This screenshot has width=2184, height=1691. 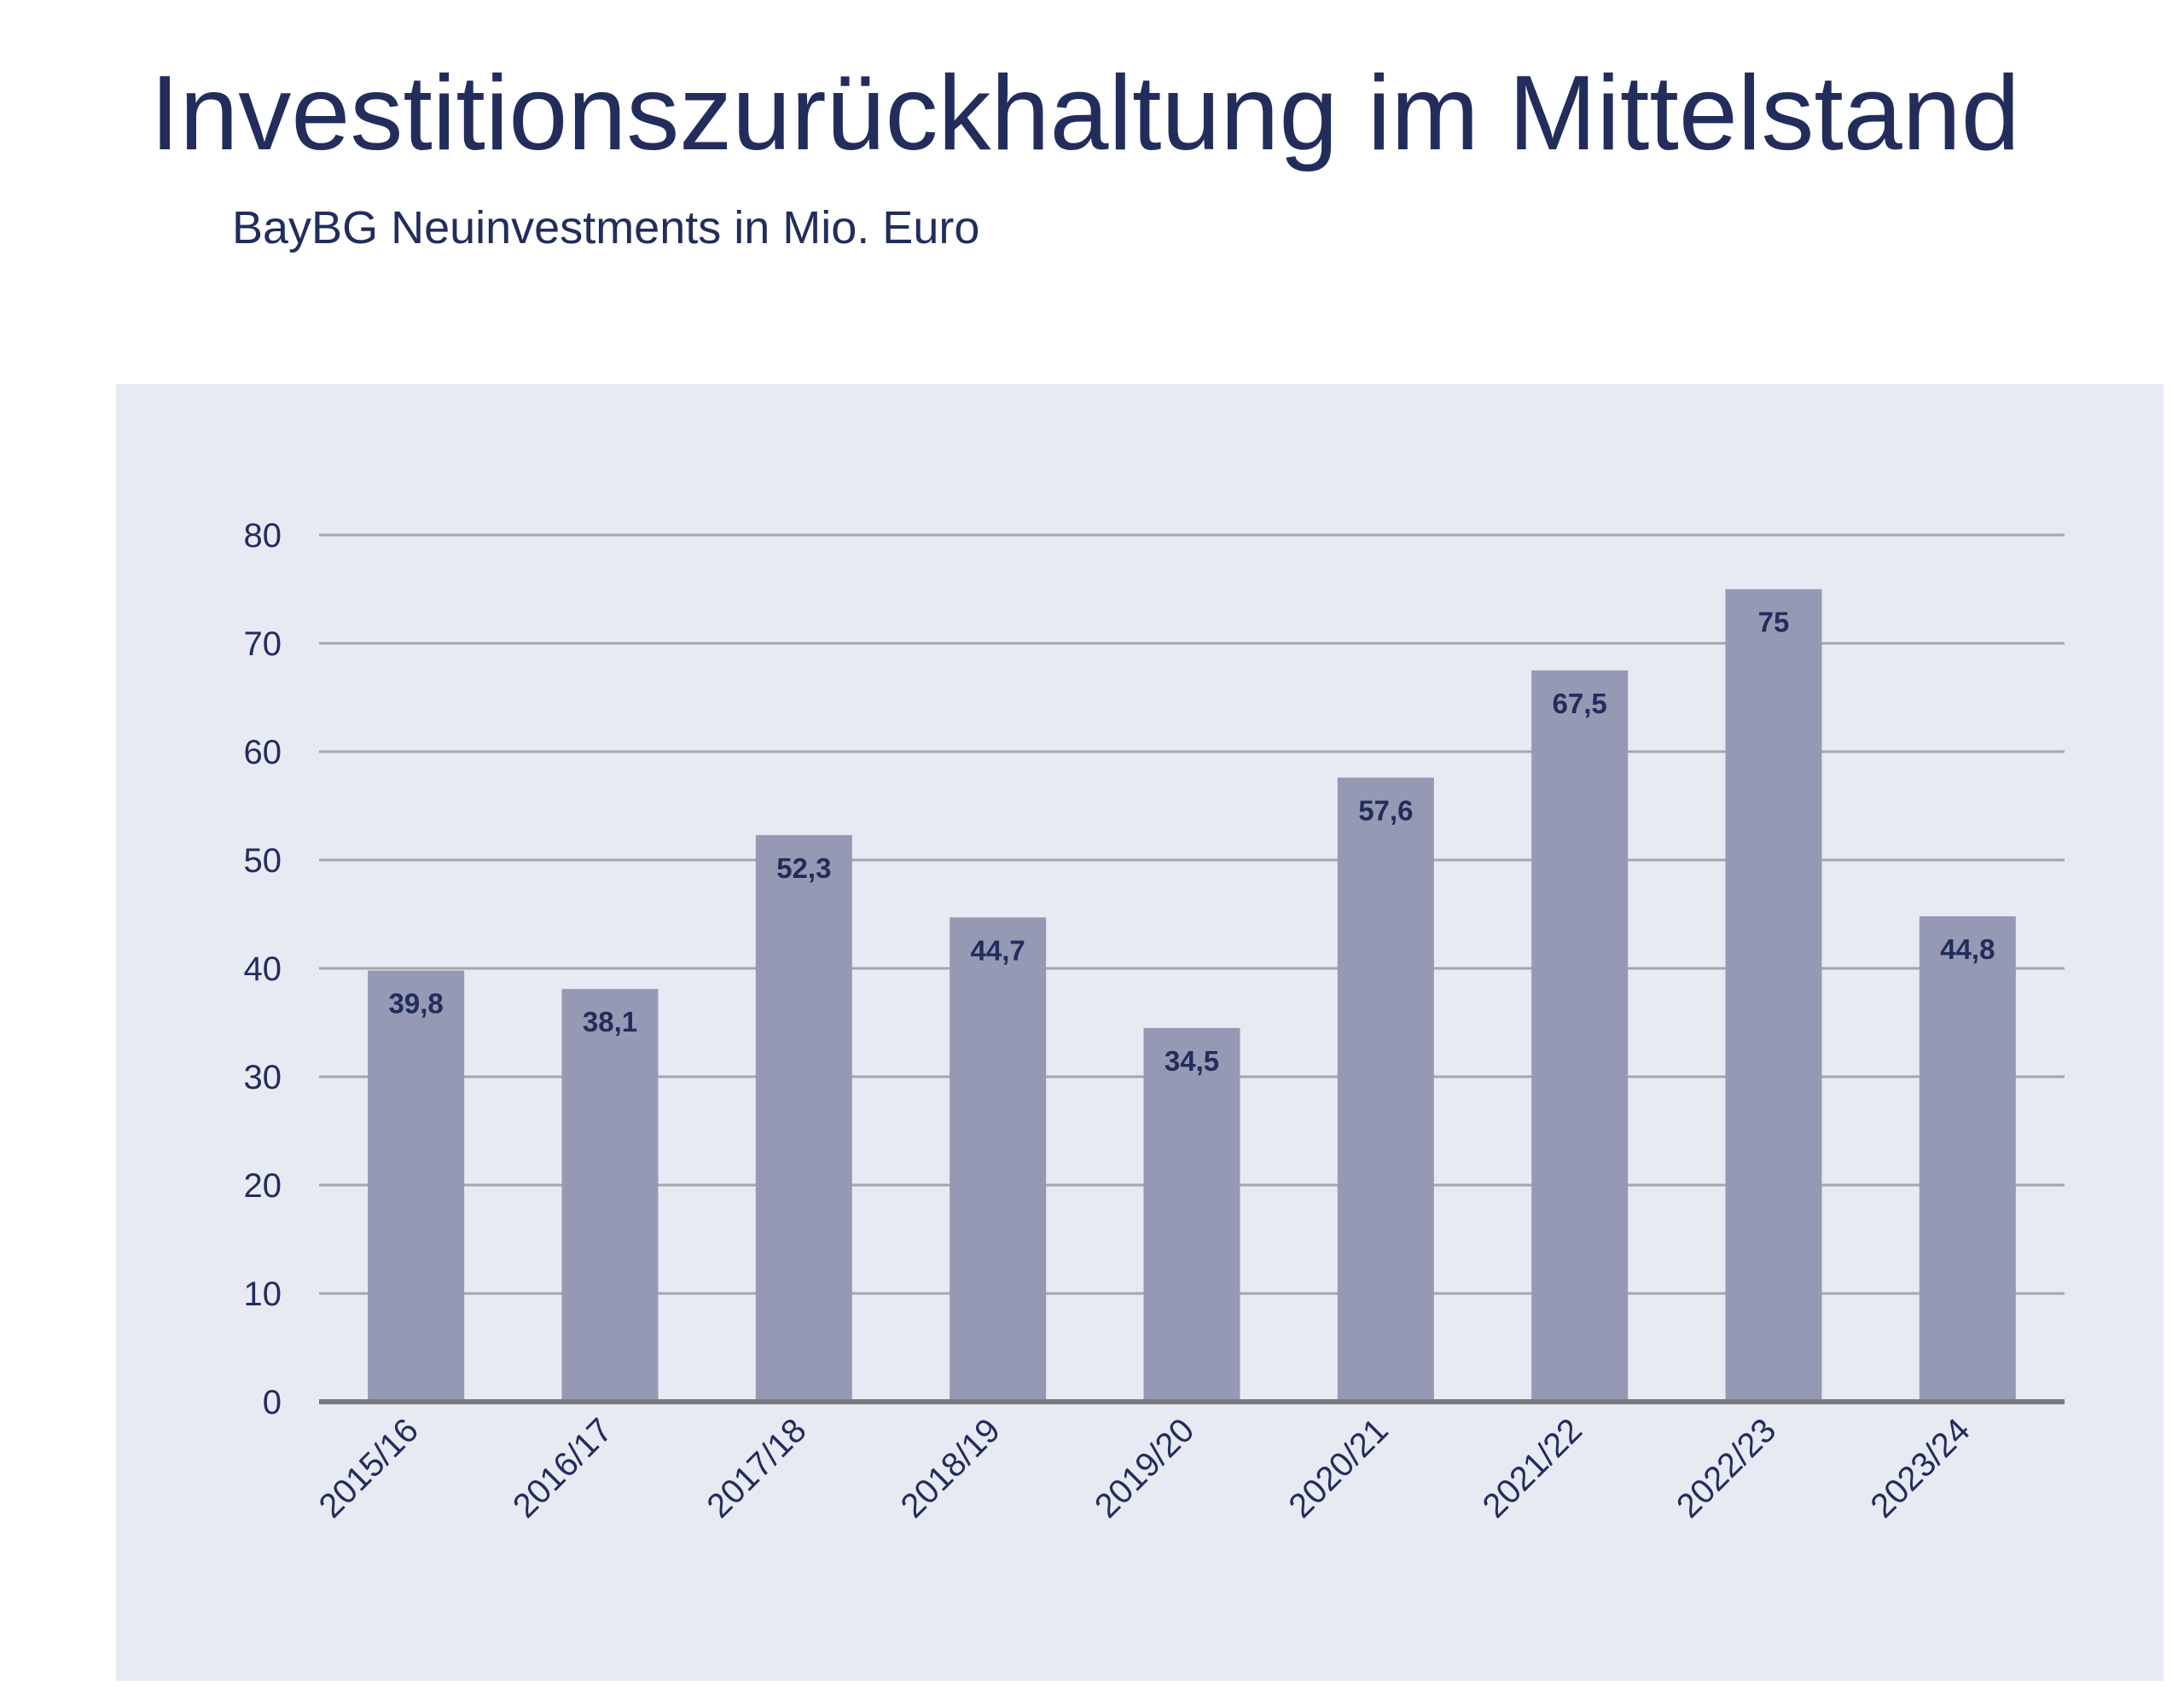 I want to click on data-label: 44,7, so click(x=998, y=950).